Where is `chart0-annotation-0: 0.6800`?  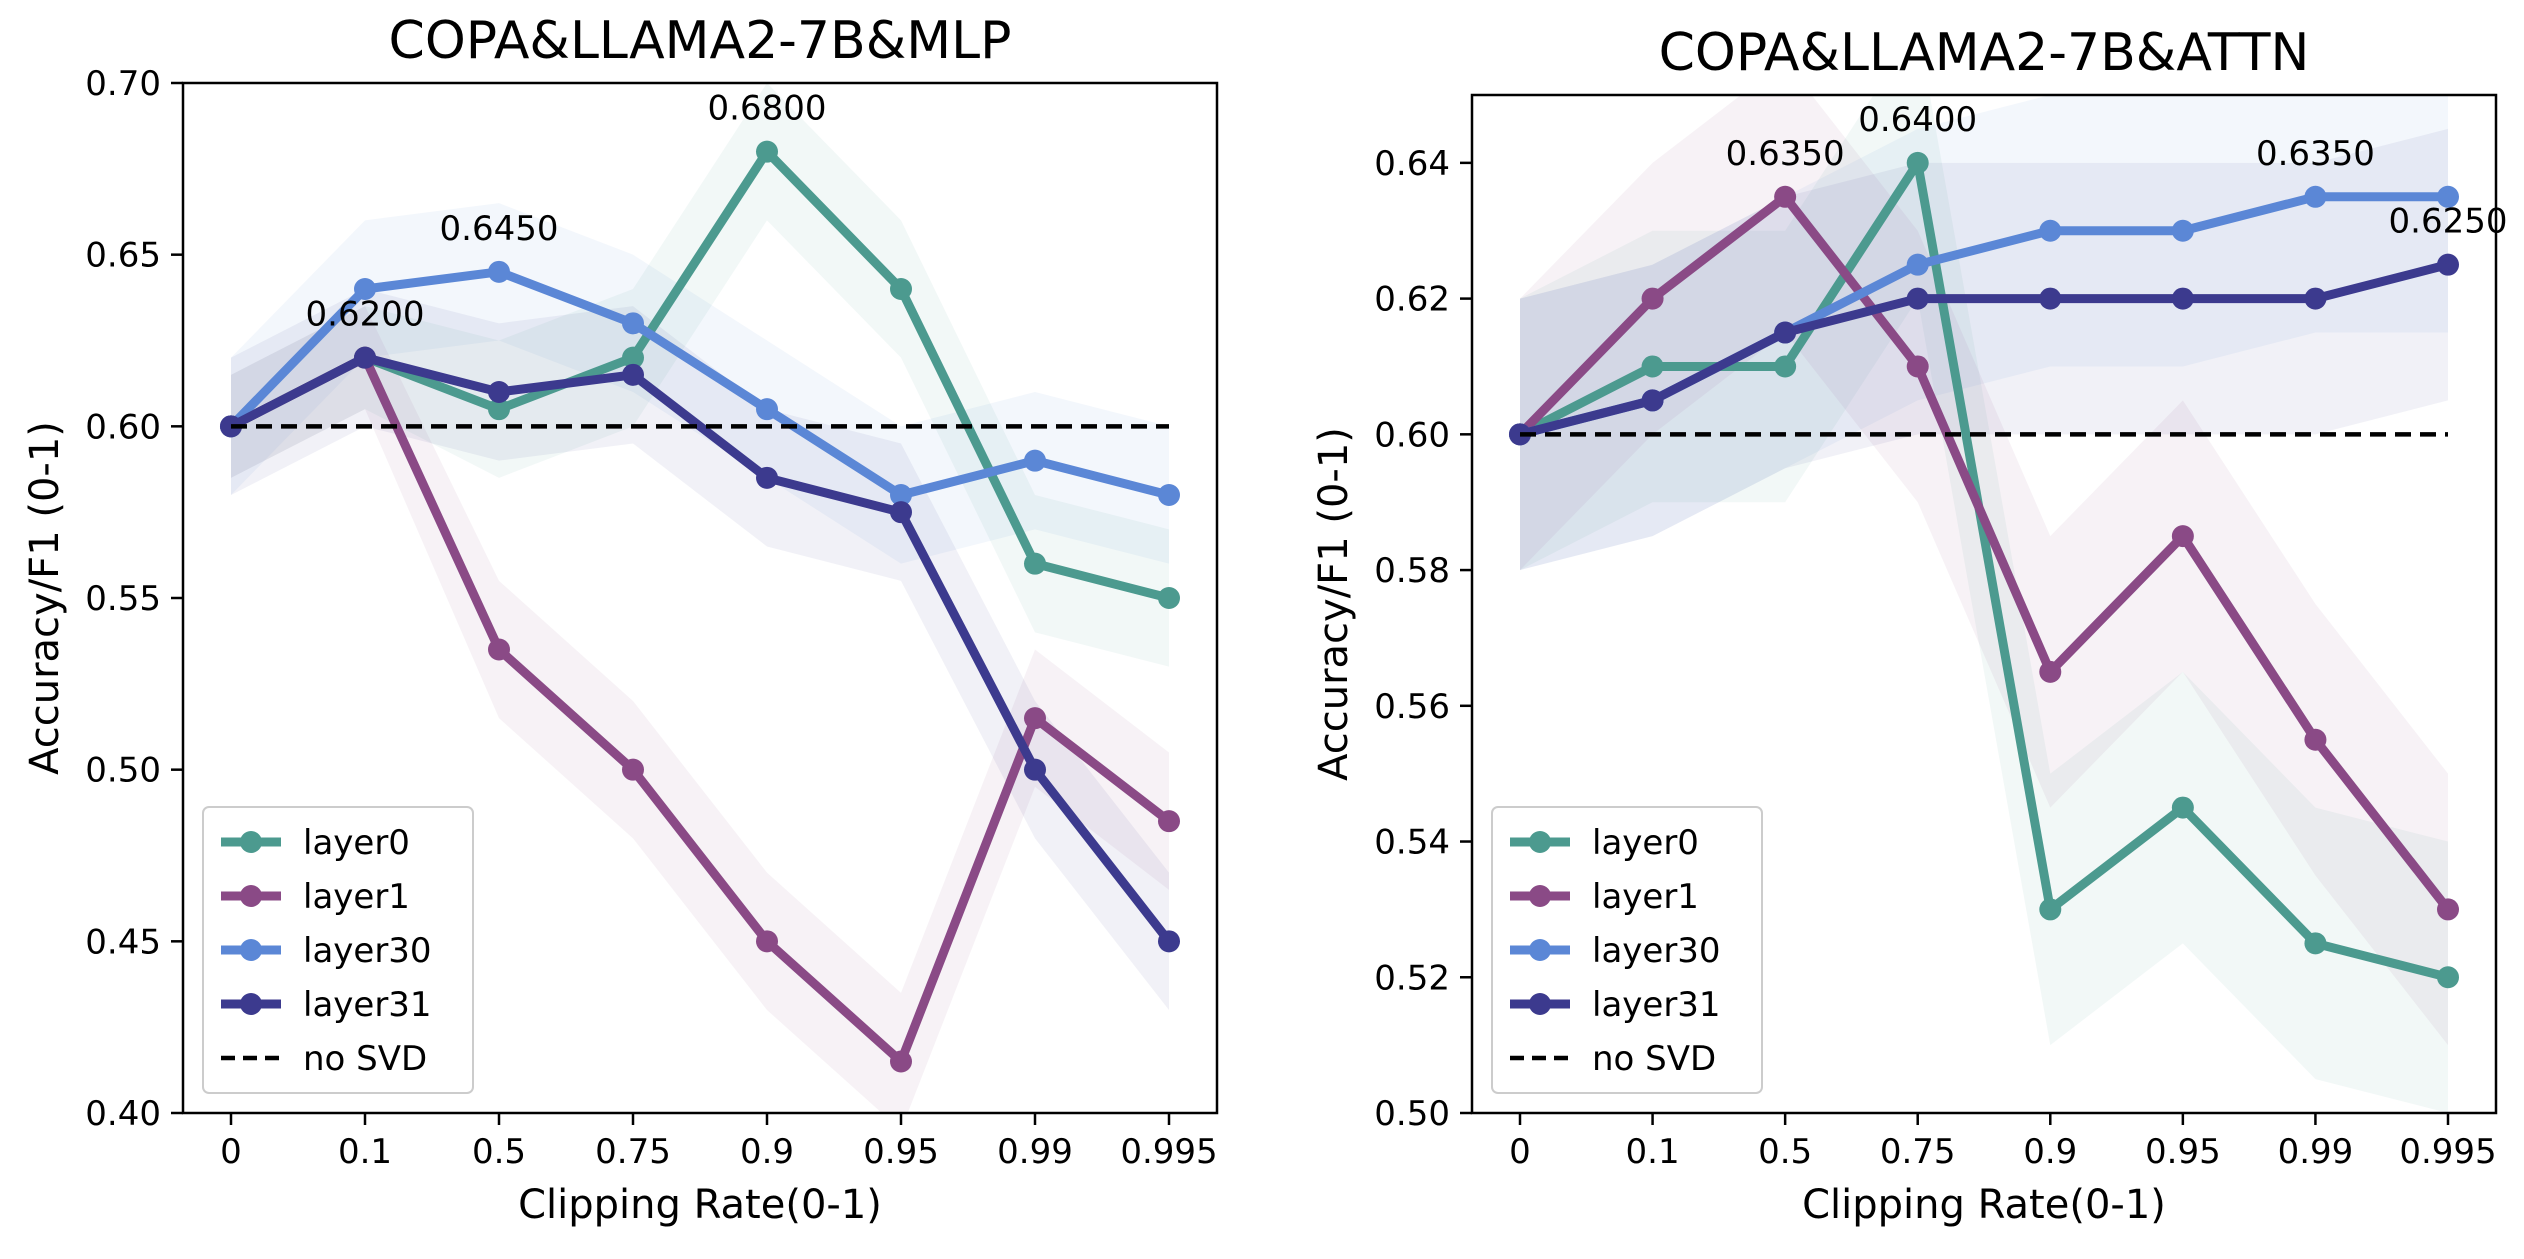
chart0-annotation-0: 0.6800 is located at coordinates (767, 109).